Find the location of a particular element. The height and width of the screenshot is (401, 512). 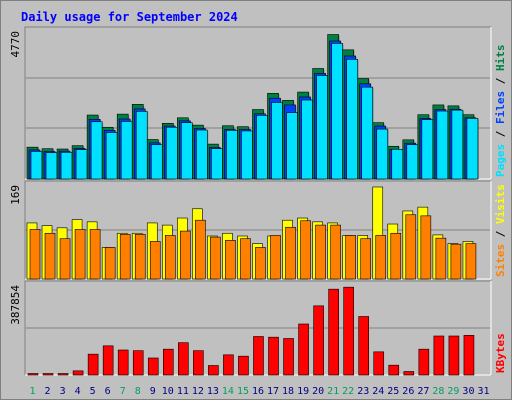

y-max-label: 169 is located at coordinates (15, 195).